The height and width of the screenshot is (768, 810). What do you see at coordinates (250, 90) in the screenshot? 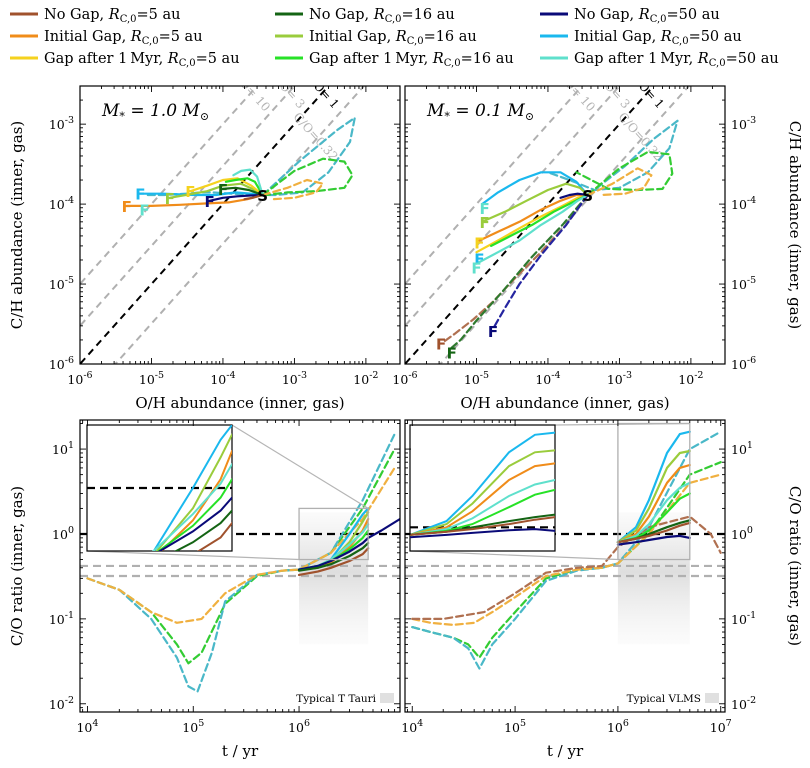
I see `co-ratio-label: C/O= 10` at bounding box center [250, 90].